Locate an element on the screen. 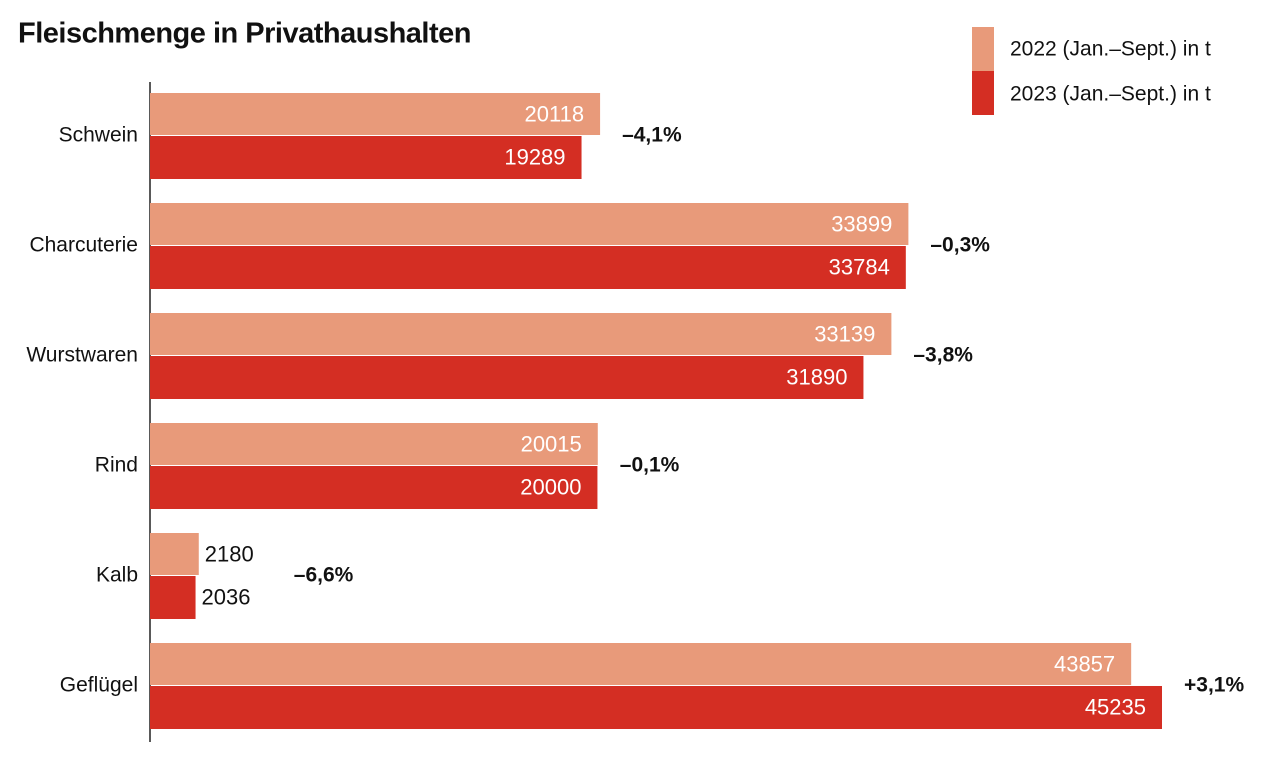 Image resolution: width=1280 pixels, height=766 pixels. value-label: 19289 is located at coordinates (534, 156).